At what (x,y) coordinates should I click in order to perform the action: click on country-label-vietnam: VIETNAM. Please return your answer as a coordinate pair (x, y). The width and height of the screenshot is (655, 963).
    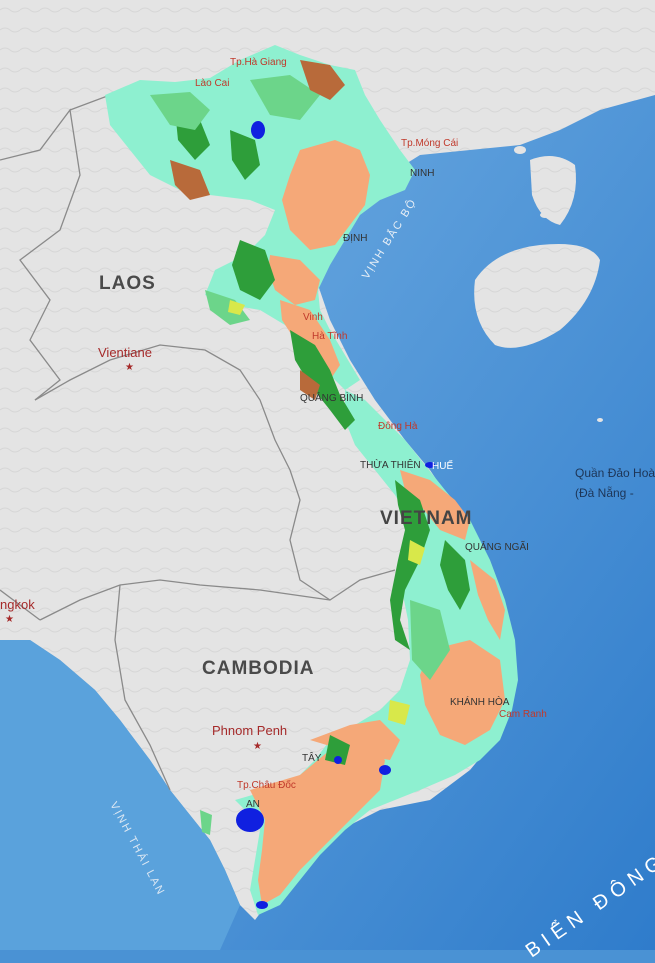
    Looking at the image, I should click on (426, 518).